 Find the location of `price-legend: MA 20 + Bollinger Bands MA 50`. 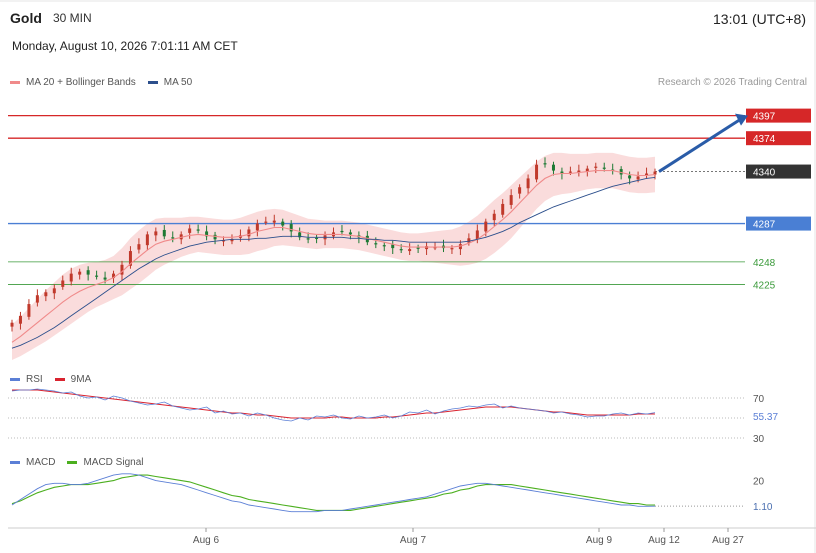

price-legend: MA 20 + Bollinger Bands MA 50 is located at coordinates (101, 82).